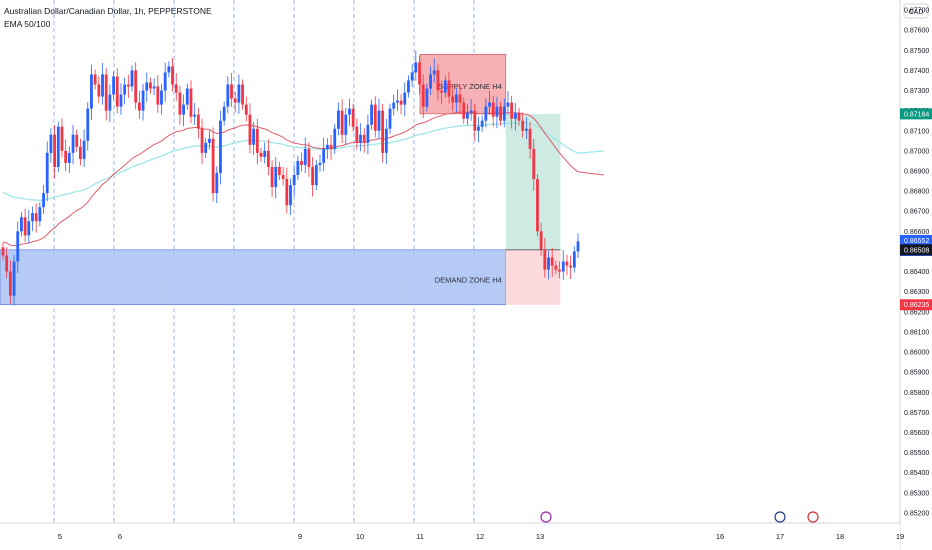  What do you see at coordinates (916, 114) in the screenshot?
I see `price-badge-text: 0.87184` at bounding box center [916, 114].